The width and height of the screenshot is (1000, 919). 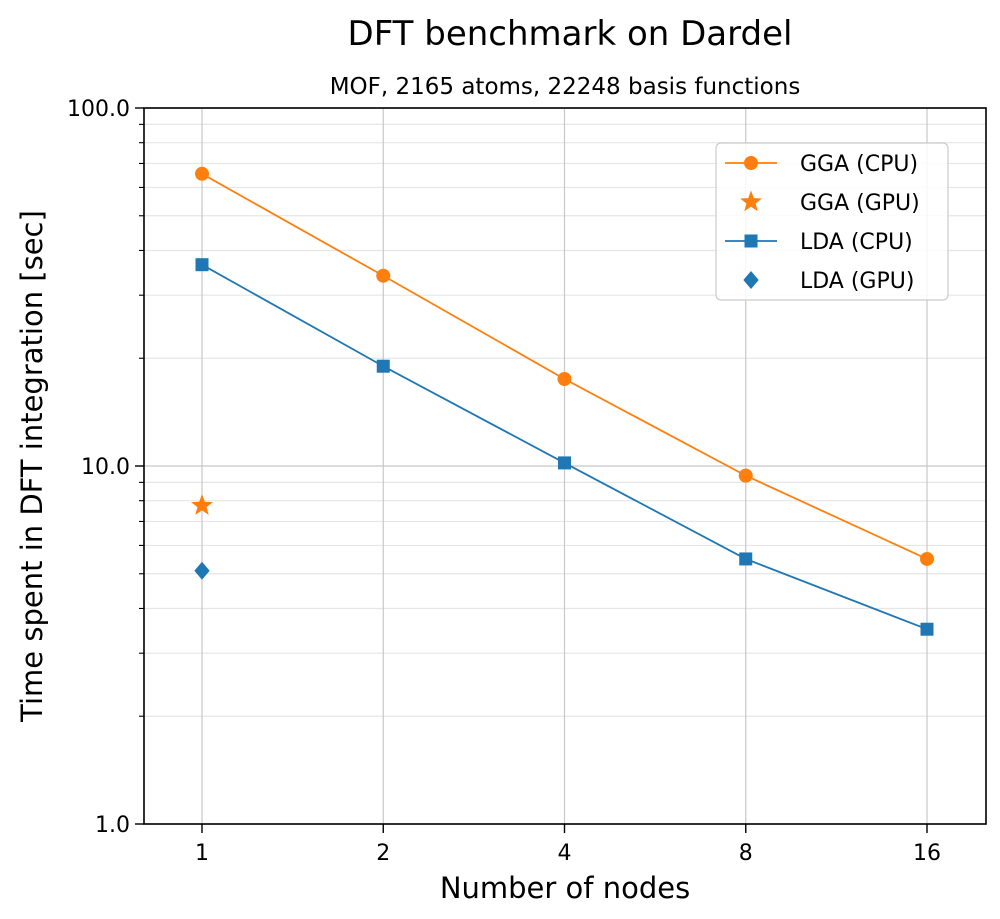 I want to click on legend-box, so click(x=832, y=221).